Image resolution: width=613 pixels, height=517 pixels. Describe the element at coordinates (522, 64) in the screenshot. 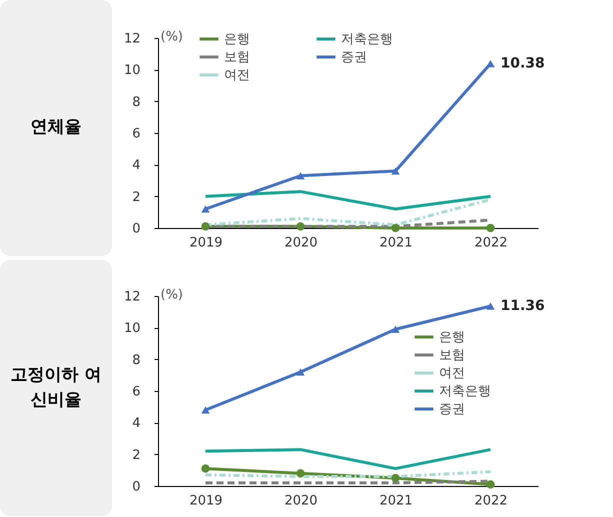

I see `data-label: 10.38` at that location.